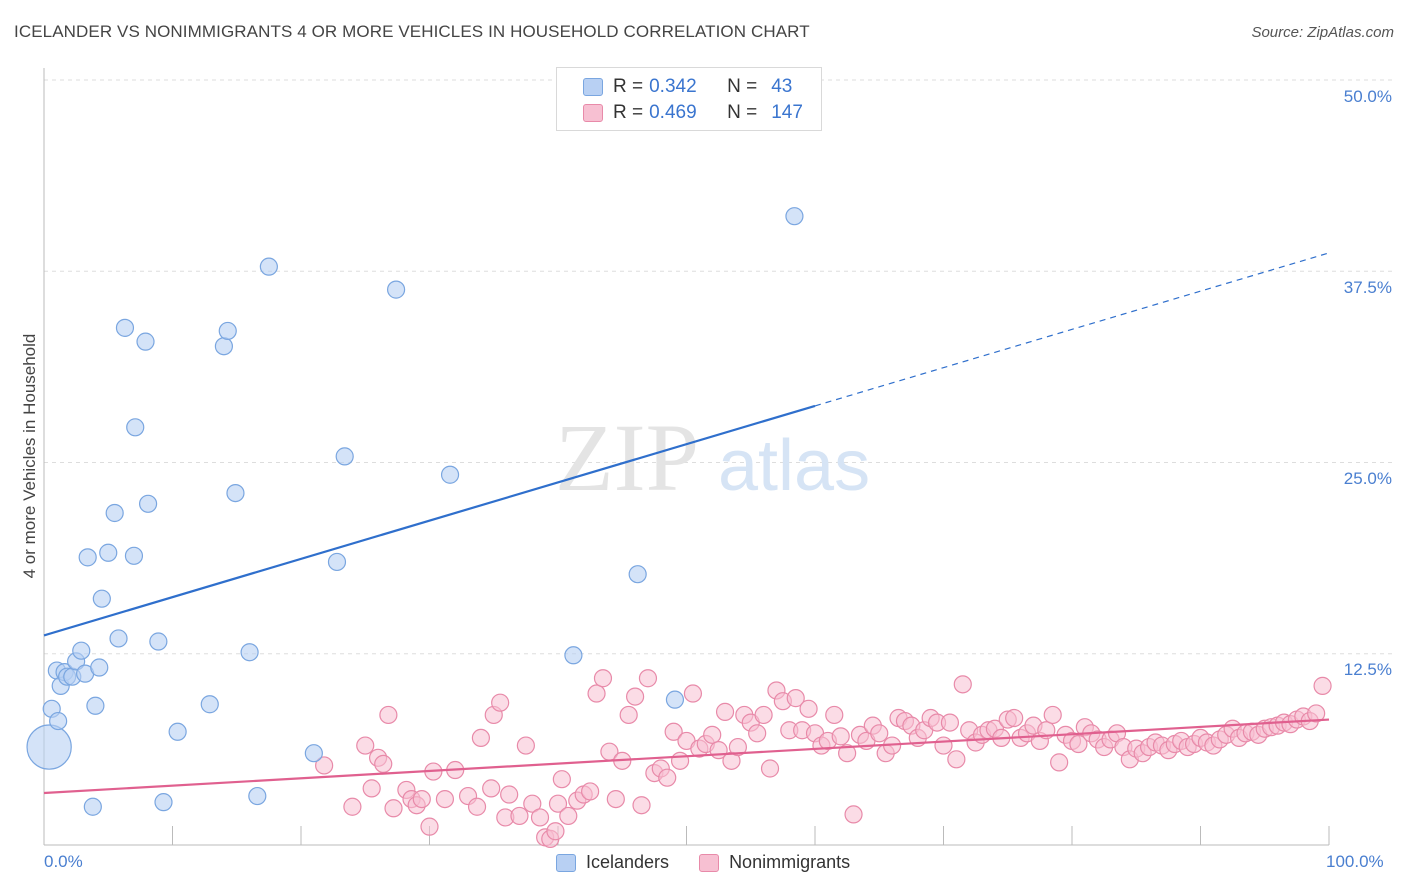 Image resolution: width=1406 pixels, height=892 pixels. I want to click on y-tick-label: 50.0%, so click(1367, 96).